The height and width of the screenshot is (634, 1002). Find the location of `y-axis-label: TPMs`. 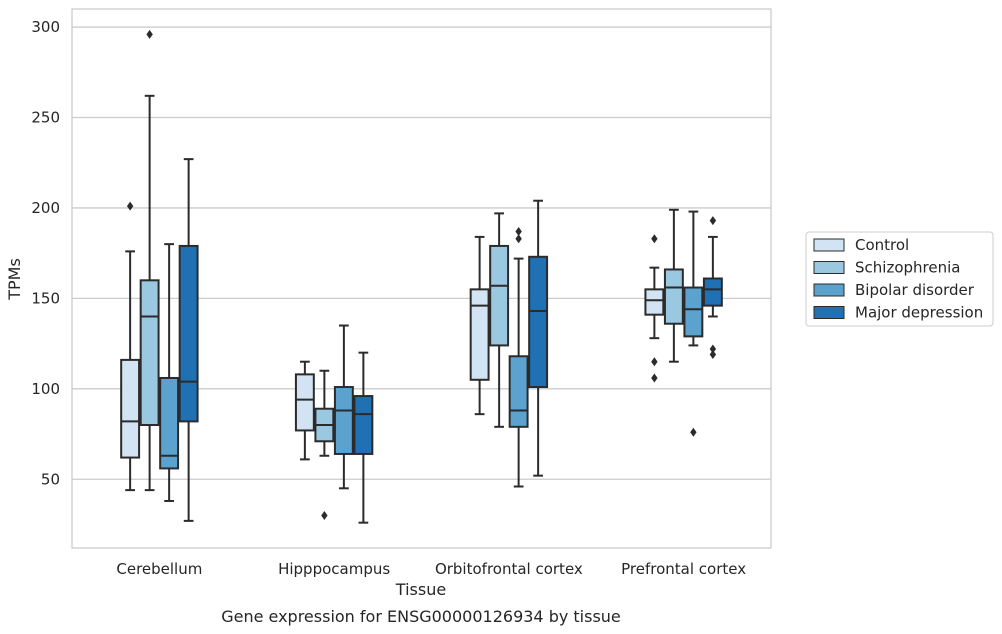

y-axis-label: TPMs is located at coordinates (14, 279).